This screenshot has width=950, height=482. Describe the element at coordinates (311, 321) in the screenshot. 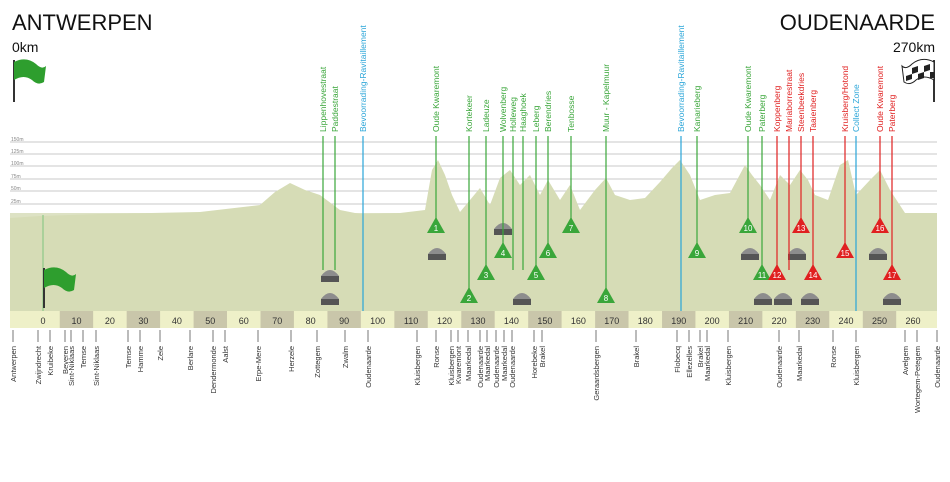

I see `km-tick-label: 80` at that location.